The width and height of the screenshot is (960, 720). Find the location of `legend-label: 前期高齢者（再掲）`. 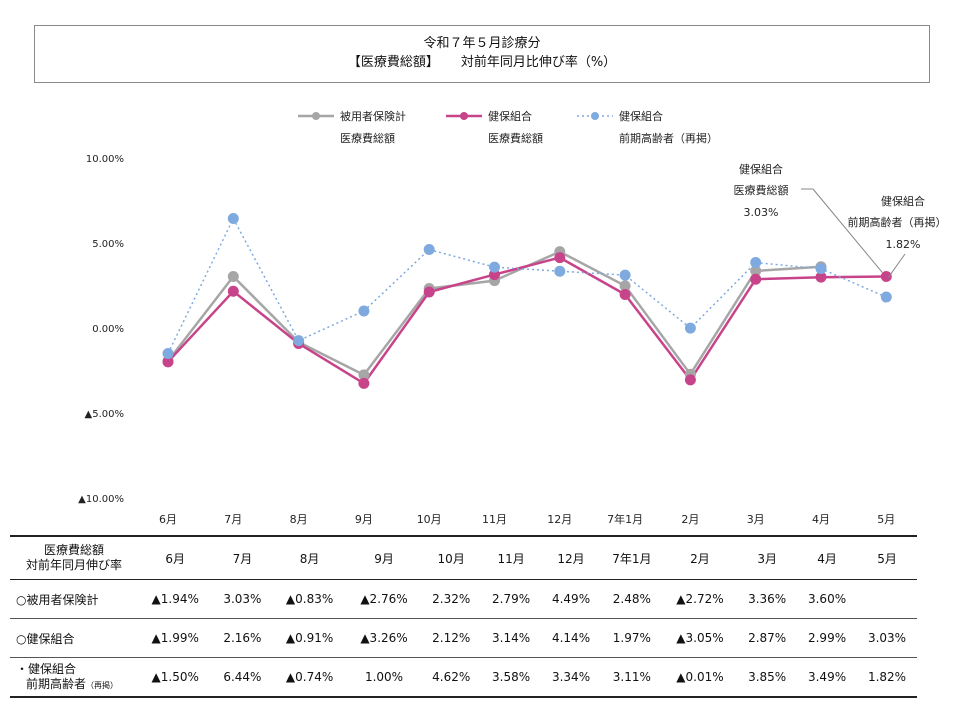

legend-label: 前期高齢者（再掲） is located at coordinates (668, 138).